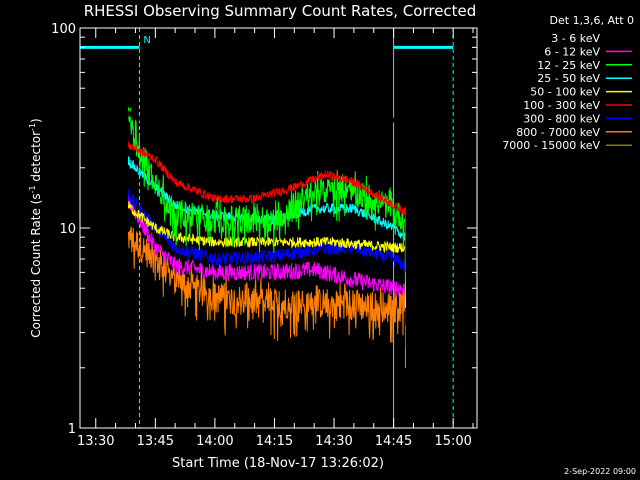 This screenshot has width=640, height=480. Describe the element at coordinates (568, 78) in the screenshot. I see `legend-entry-label: 25 - 50 keV` at that location.